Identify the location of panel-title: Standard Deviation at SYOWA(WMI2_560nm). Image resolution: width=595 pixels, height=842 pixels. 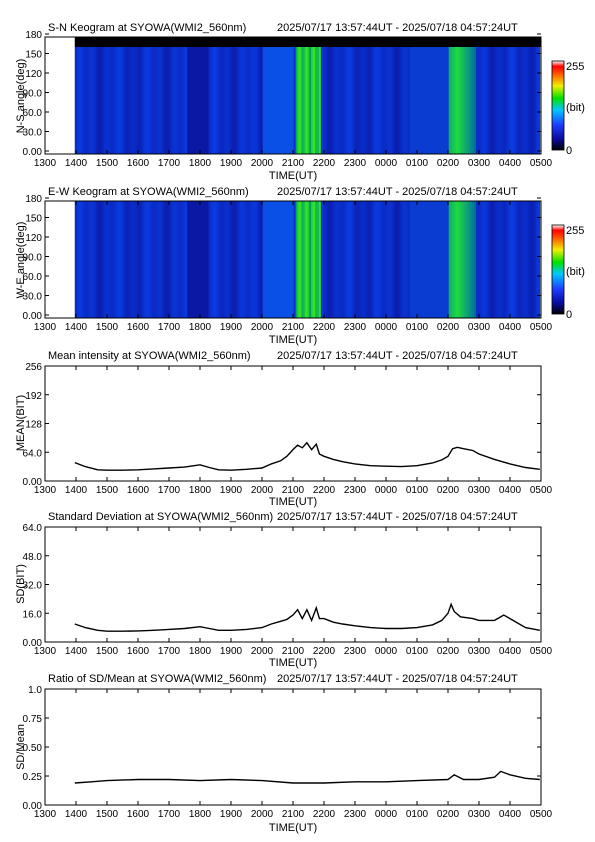
(160, 517).